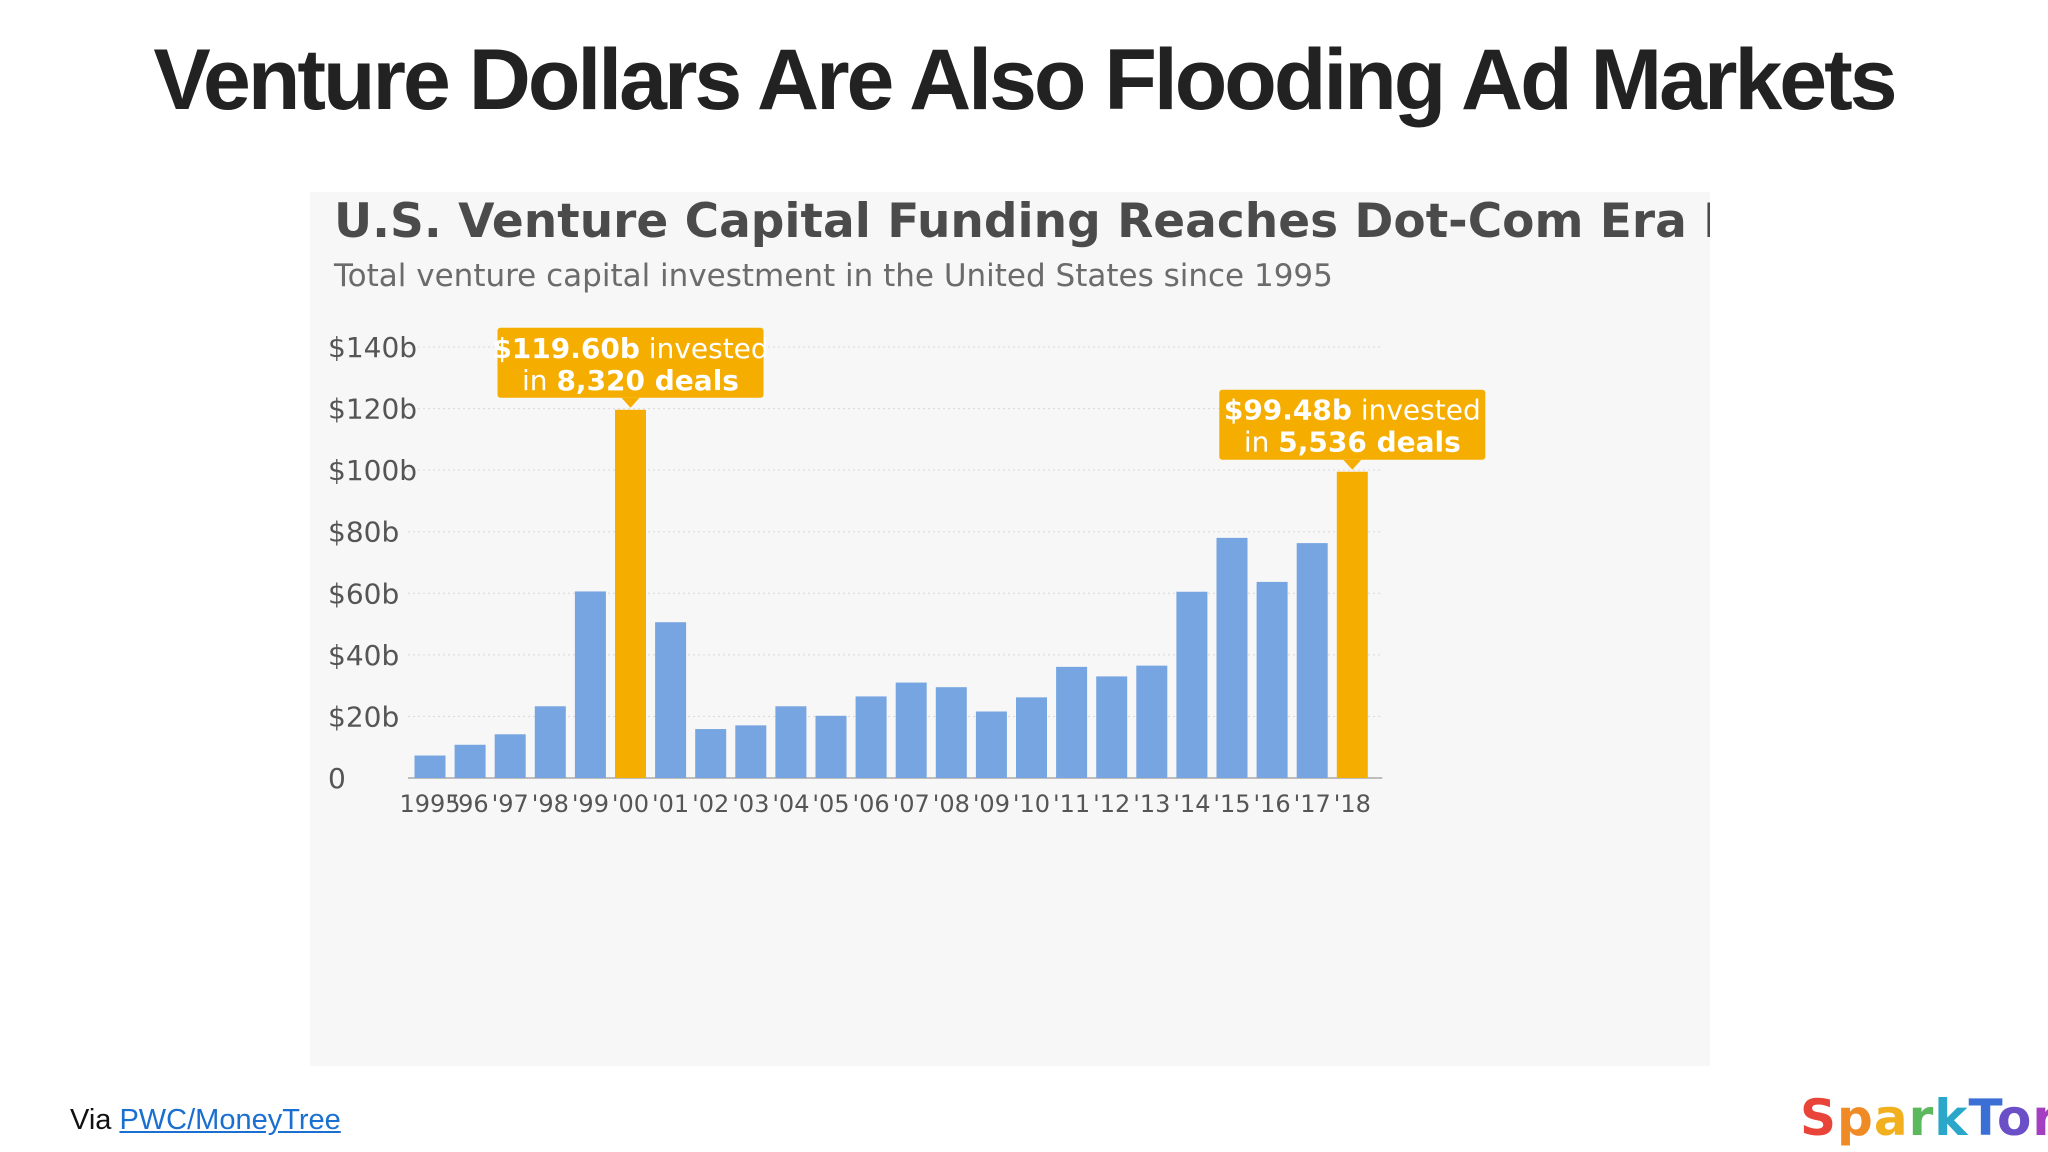 The height and width of the screenshot is (1152, 2048). I want to click on y-tick-label: $20b, so click(363, 716).